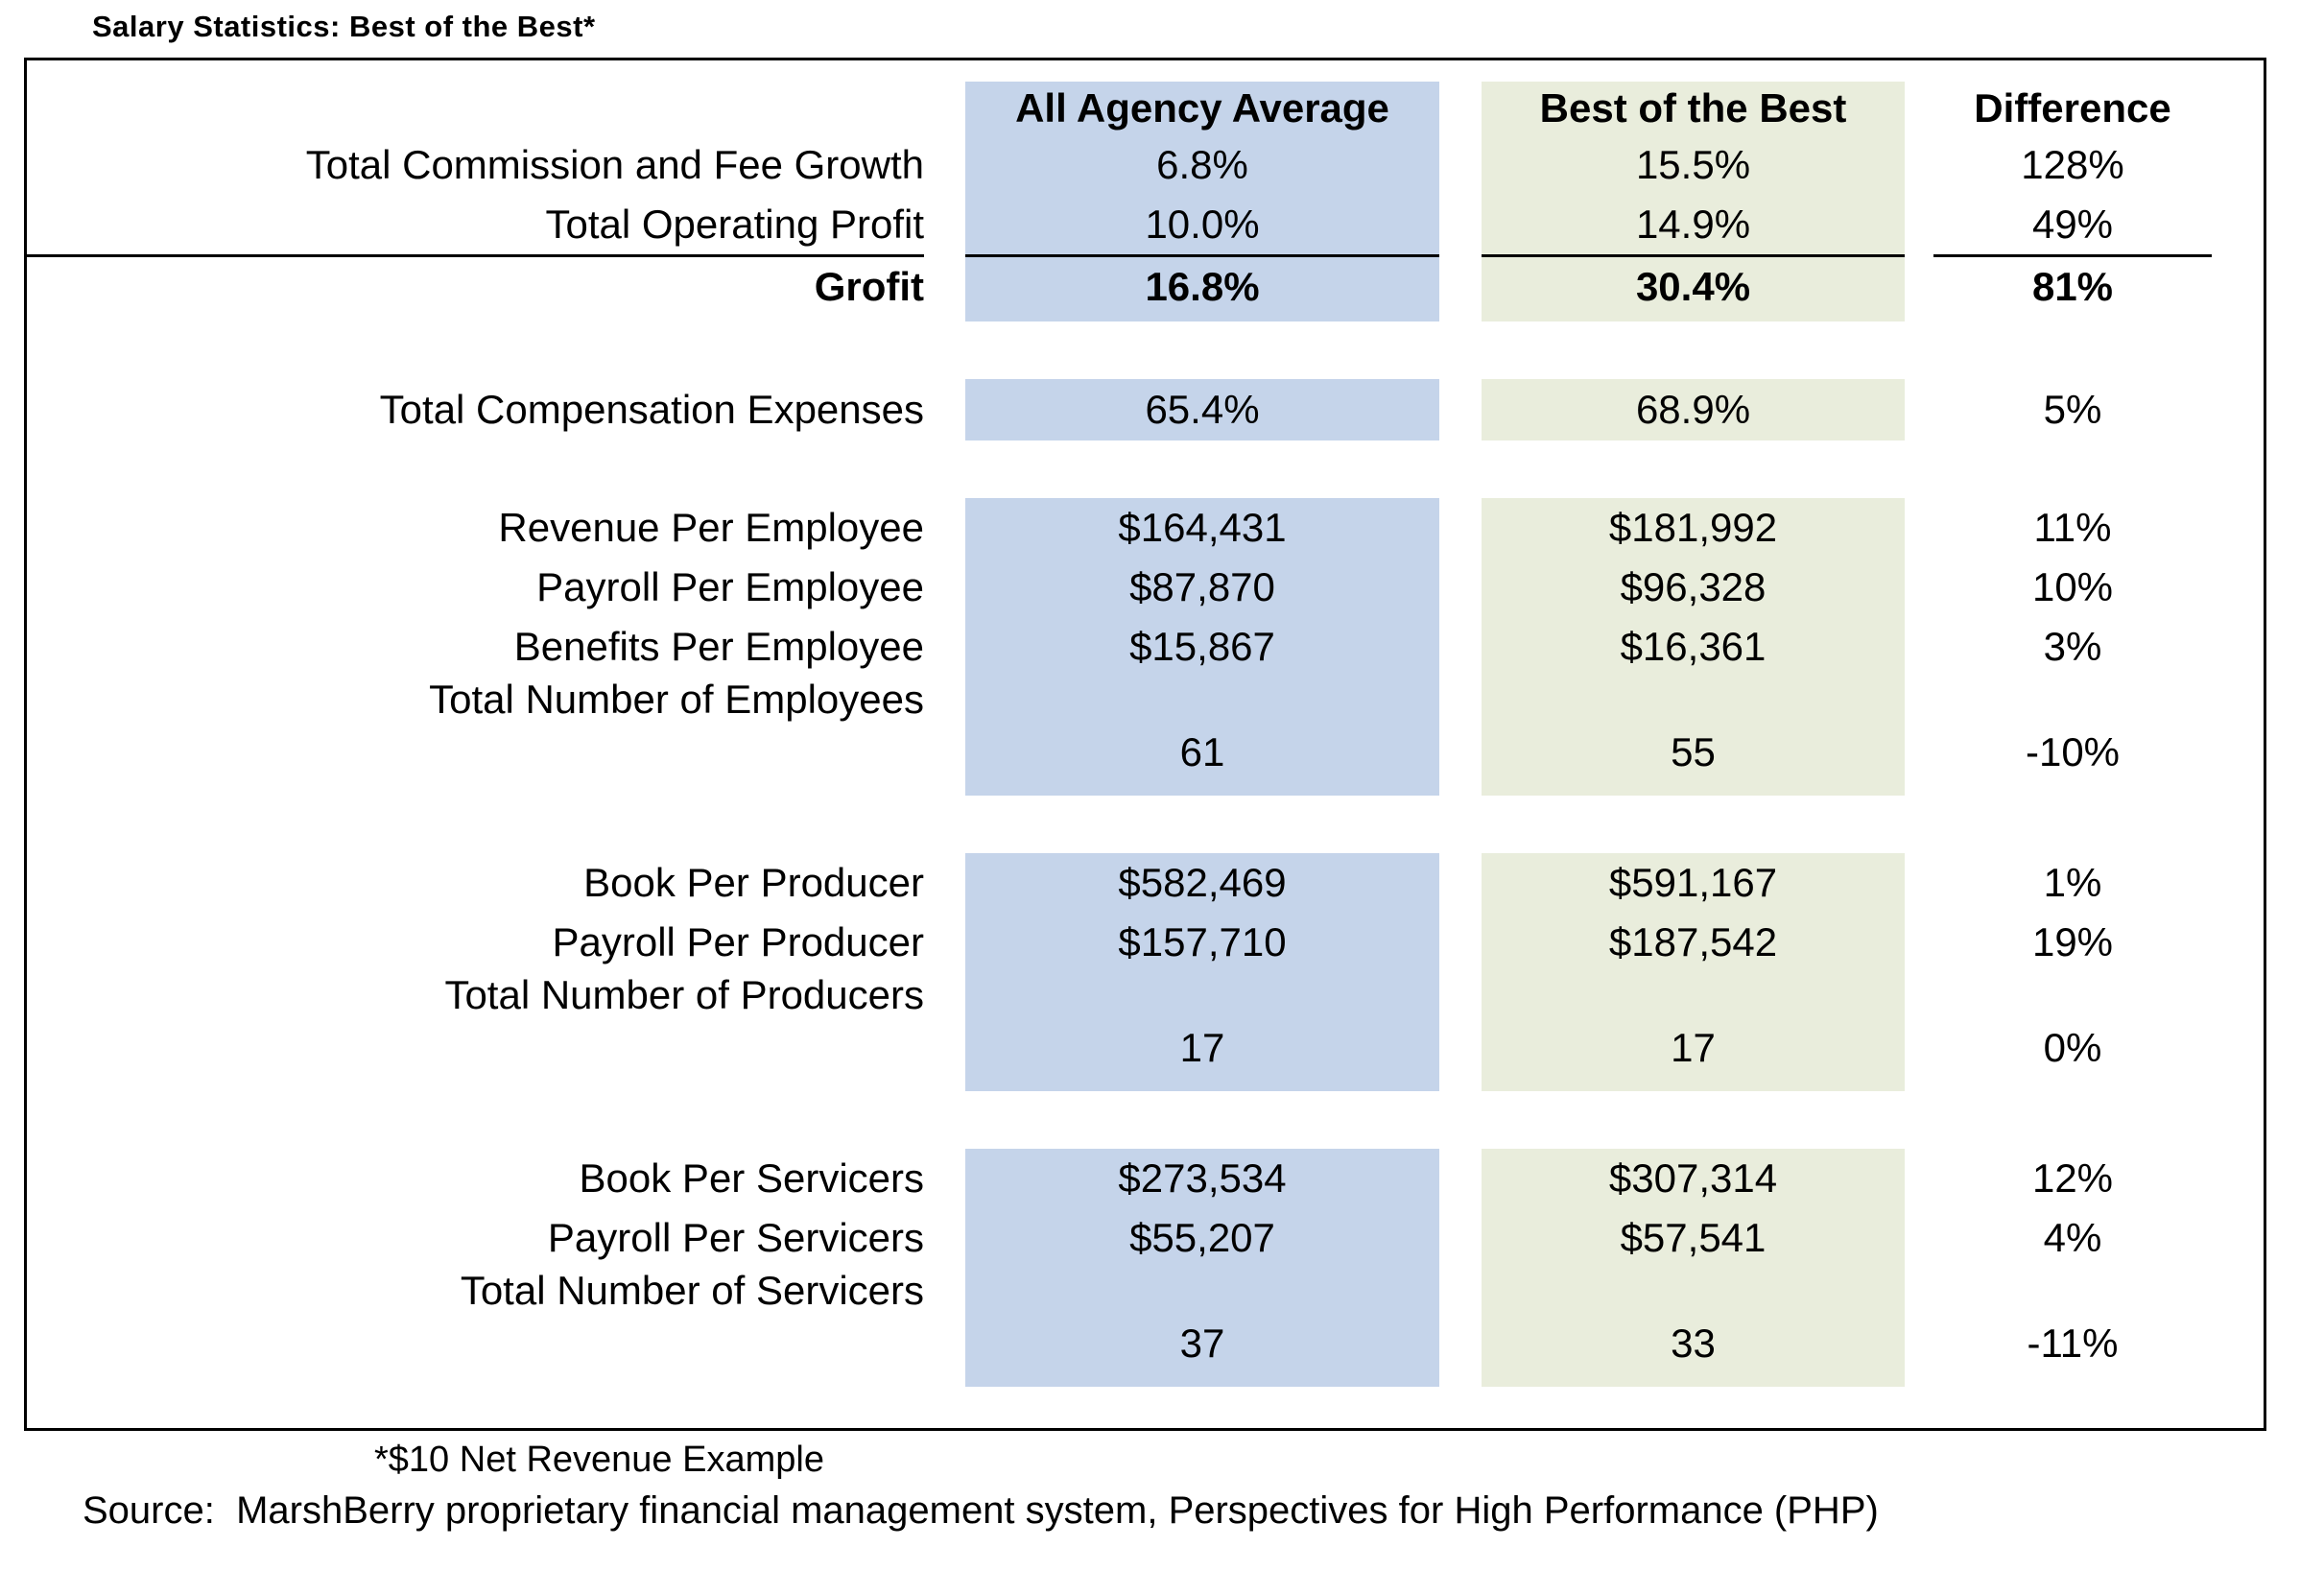 The image size is (2324, 1595). I want to click on cell-best: 55, so click(1693, 752).